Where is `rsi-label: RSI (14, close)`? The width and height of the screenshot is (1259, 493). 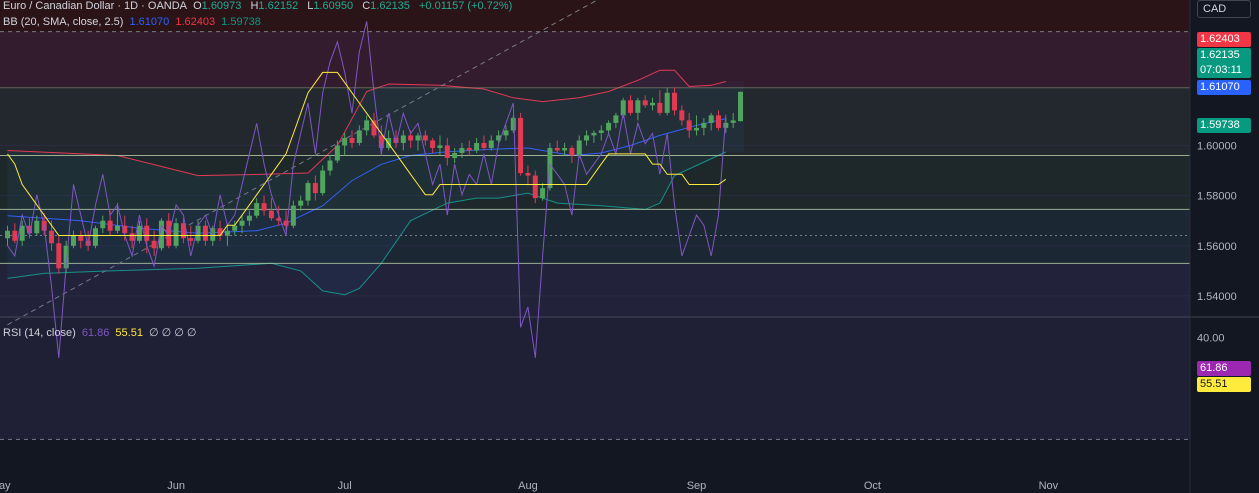 rsi-label: RSI (14, close) is located at coordinates (39, 333).